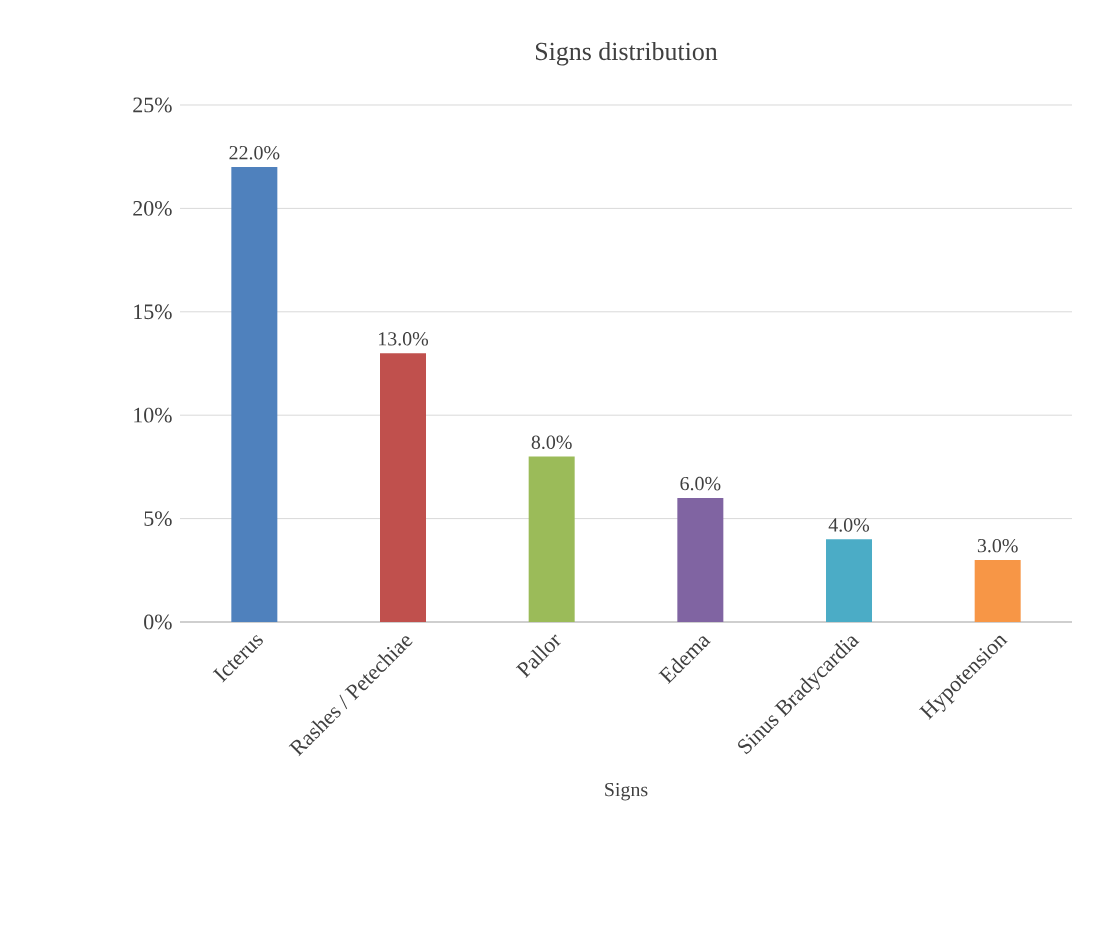 This screenshot has width=1103, height=930. Describe the element at coordinates (254, 152) in the screenshot. I see `data-label: 22.0%` at that location.